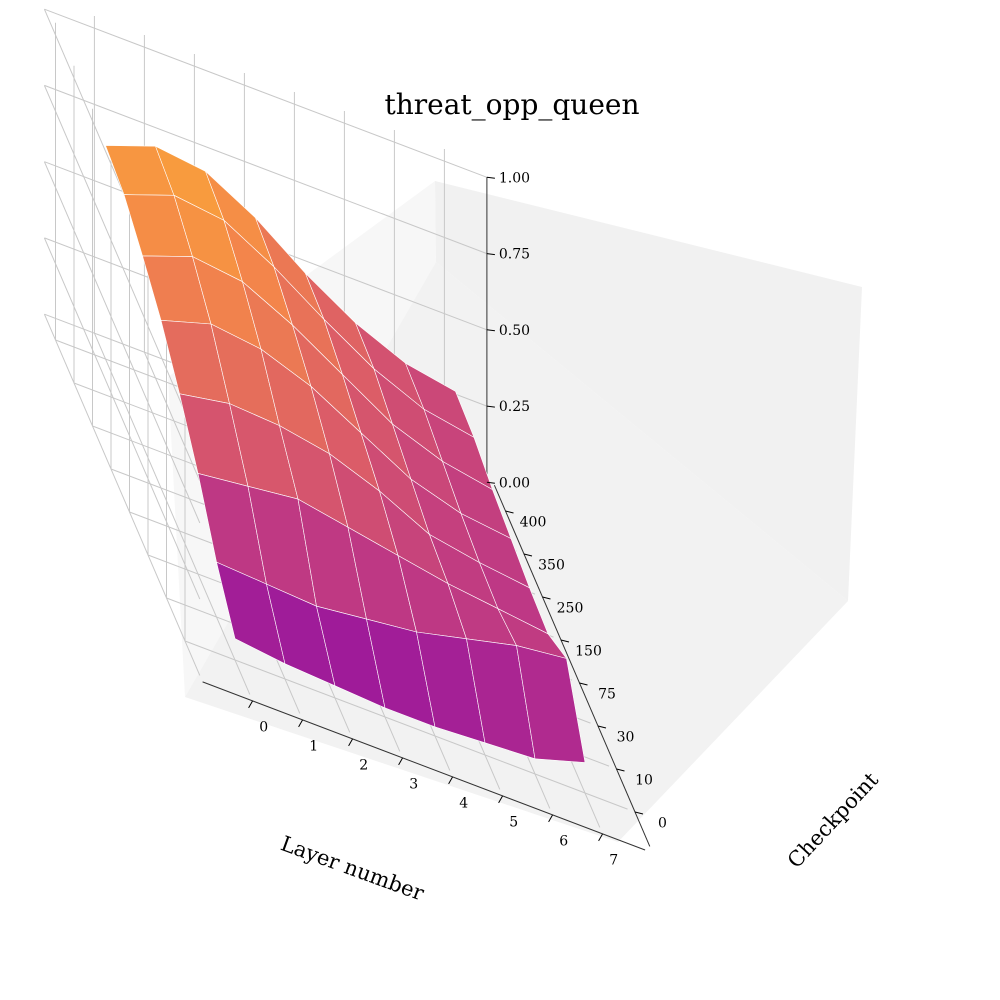 Image resolution: width=1000 pixels, height=1000 pixels. Describe the element at coordinates (353, 868) in the screenshot. I see `x-axis-label: Layer number` at that location.